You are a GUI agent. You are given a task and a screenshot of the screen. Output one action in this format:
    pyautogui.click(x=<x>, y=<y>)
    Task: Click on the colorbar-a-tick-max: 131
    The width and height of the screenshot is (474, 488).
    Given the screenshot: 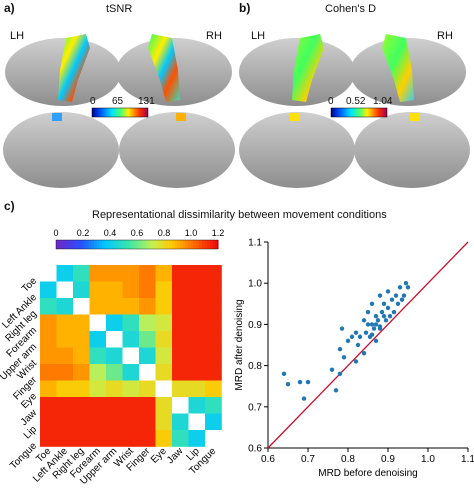 What is the action you would take?
    pyautogui.click(x=146, y=101)
    